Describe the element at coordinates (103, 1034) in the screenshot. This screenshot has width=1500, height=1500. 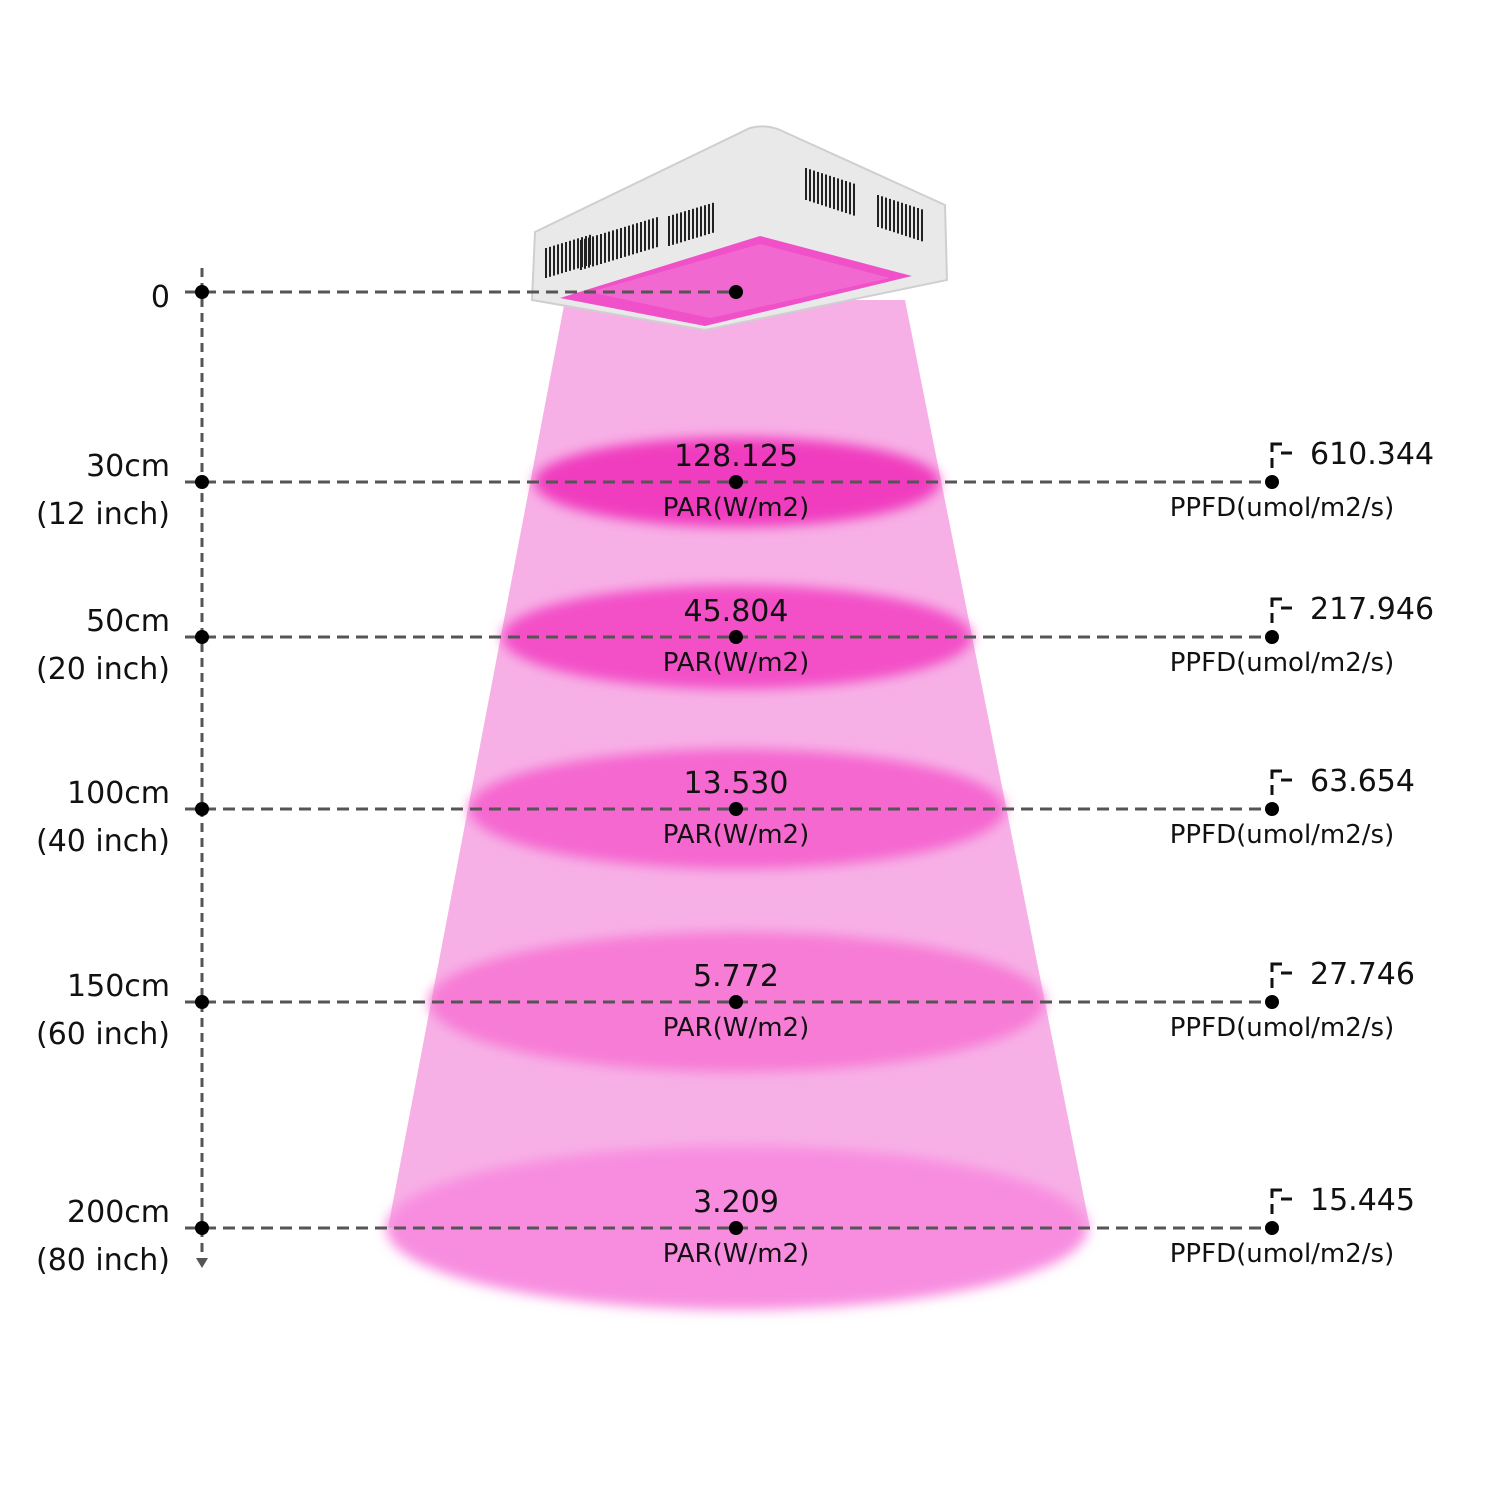
I see `distance-inch: (60 inch)` at that location.